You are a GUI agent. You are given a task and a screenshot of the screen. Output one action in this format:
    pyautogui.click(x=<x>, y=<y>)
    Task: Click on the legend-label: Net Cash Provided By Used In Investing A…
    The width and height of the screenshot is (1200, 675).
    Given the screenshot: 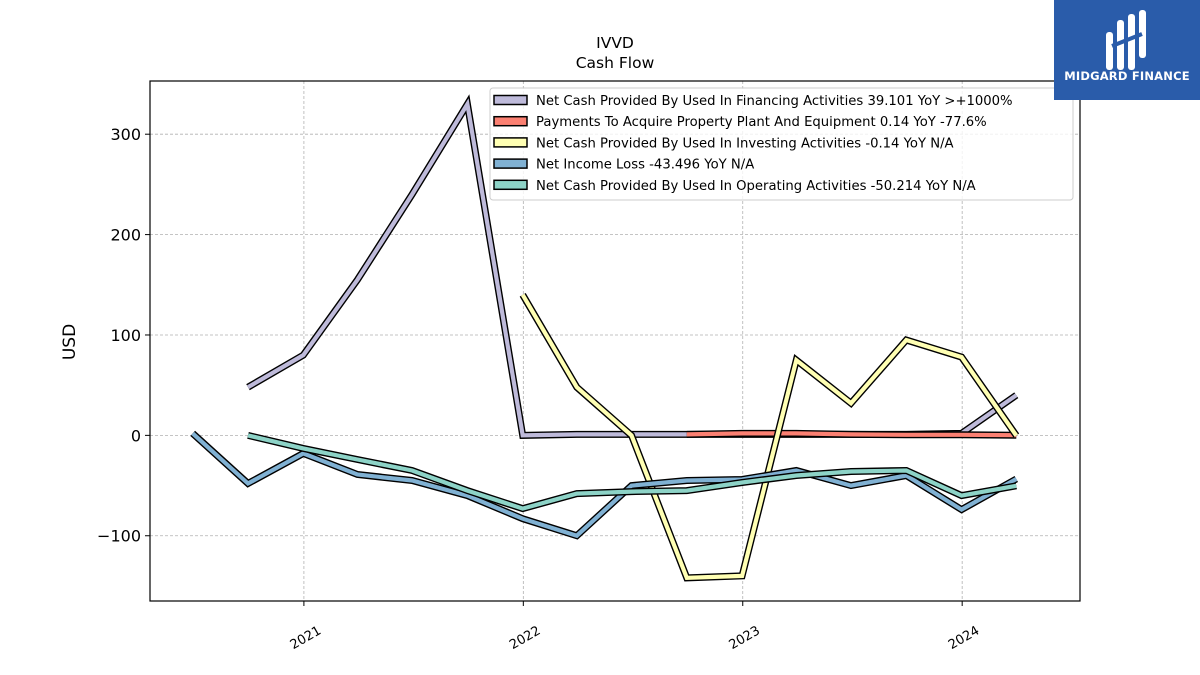 What is the action you would take?
    pyautogui.click(x=745, y=143)
    